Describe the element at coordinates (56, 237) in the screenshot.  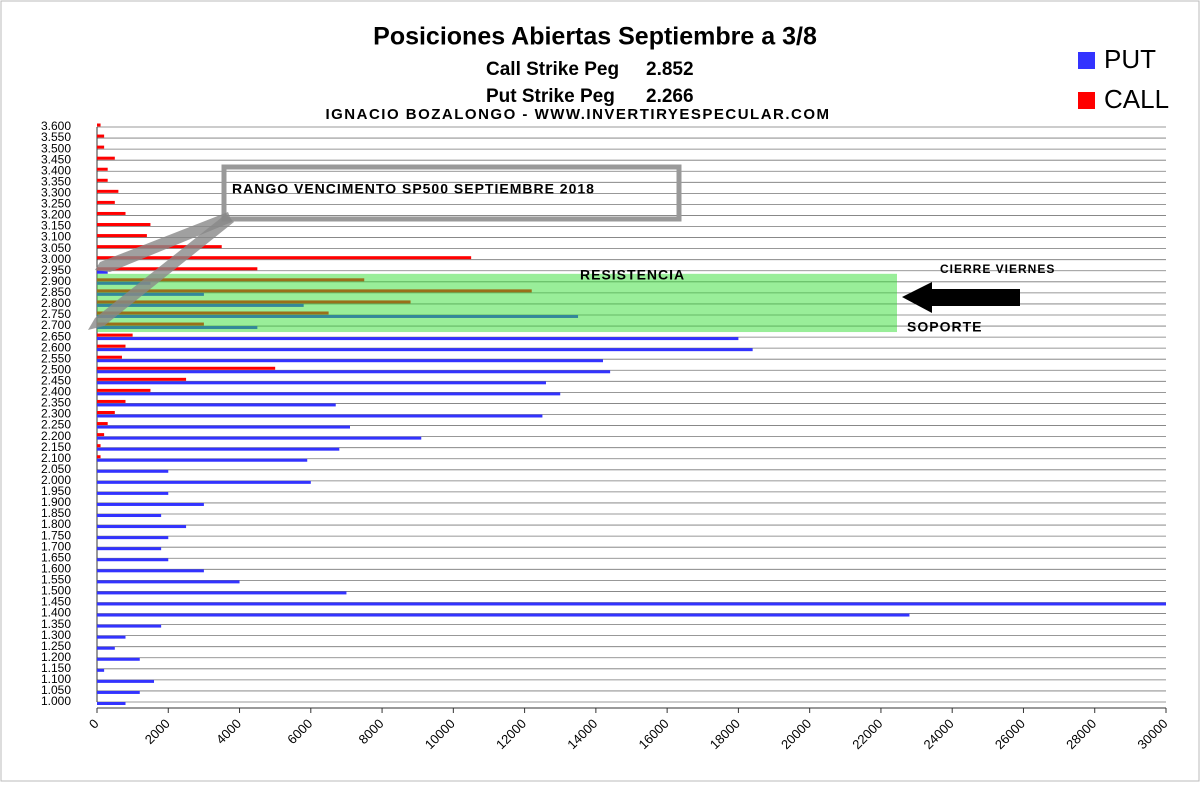
I see `y-tick-label: 3.100` at that location.